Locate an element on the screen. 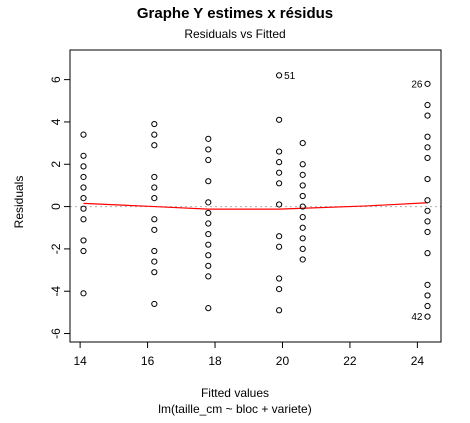 The width and height of the screenshot is (470, 423). y-tick-label: -4 is located at coordinates (56, 291).